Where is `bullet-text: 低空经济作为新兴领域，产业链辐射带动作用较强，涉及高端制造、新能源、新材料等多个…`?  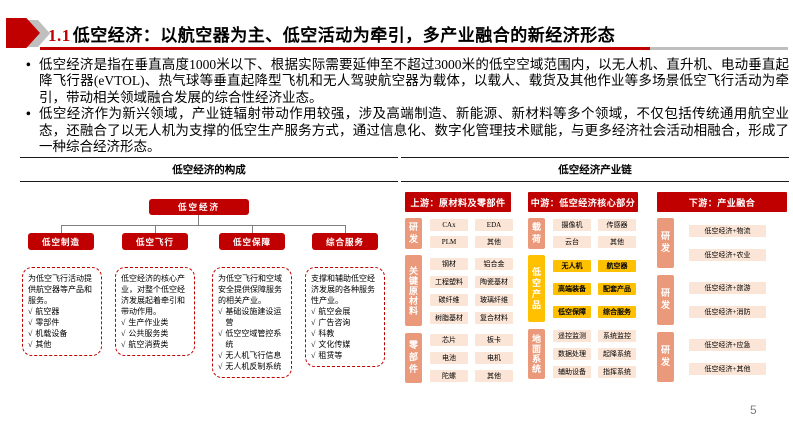 bullet-text: 低空经济作为新兴领域，产业链辐射带动作用较强，涉及高端制造、新能源、新材料等多个… is located at coordinates (414, 130).